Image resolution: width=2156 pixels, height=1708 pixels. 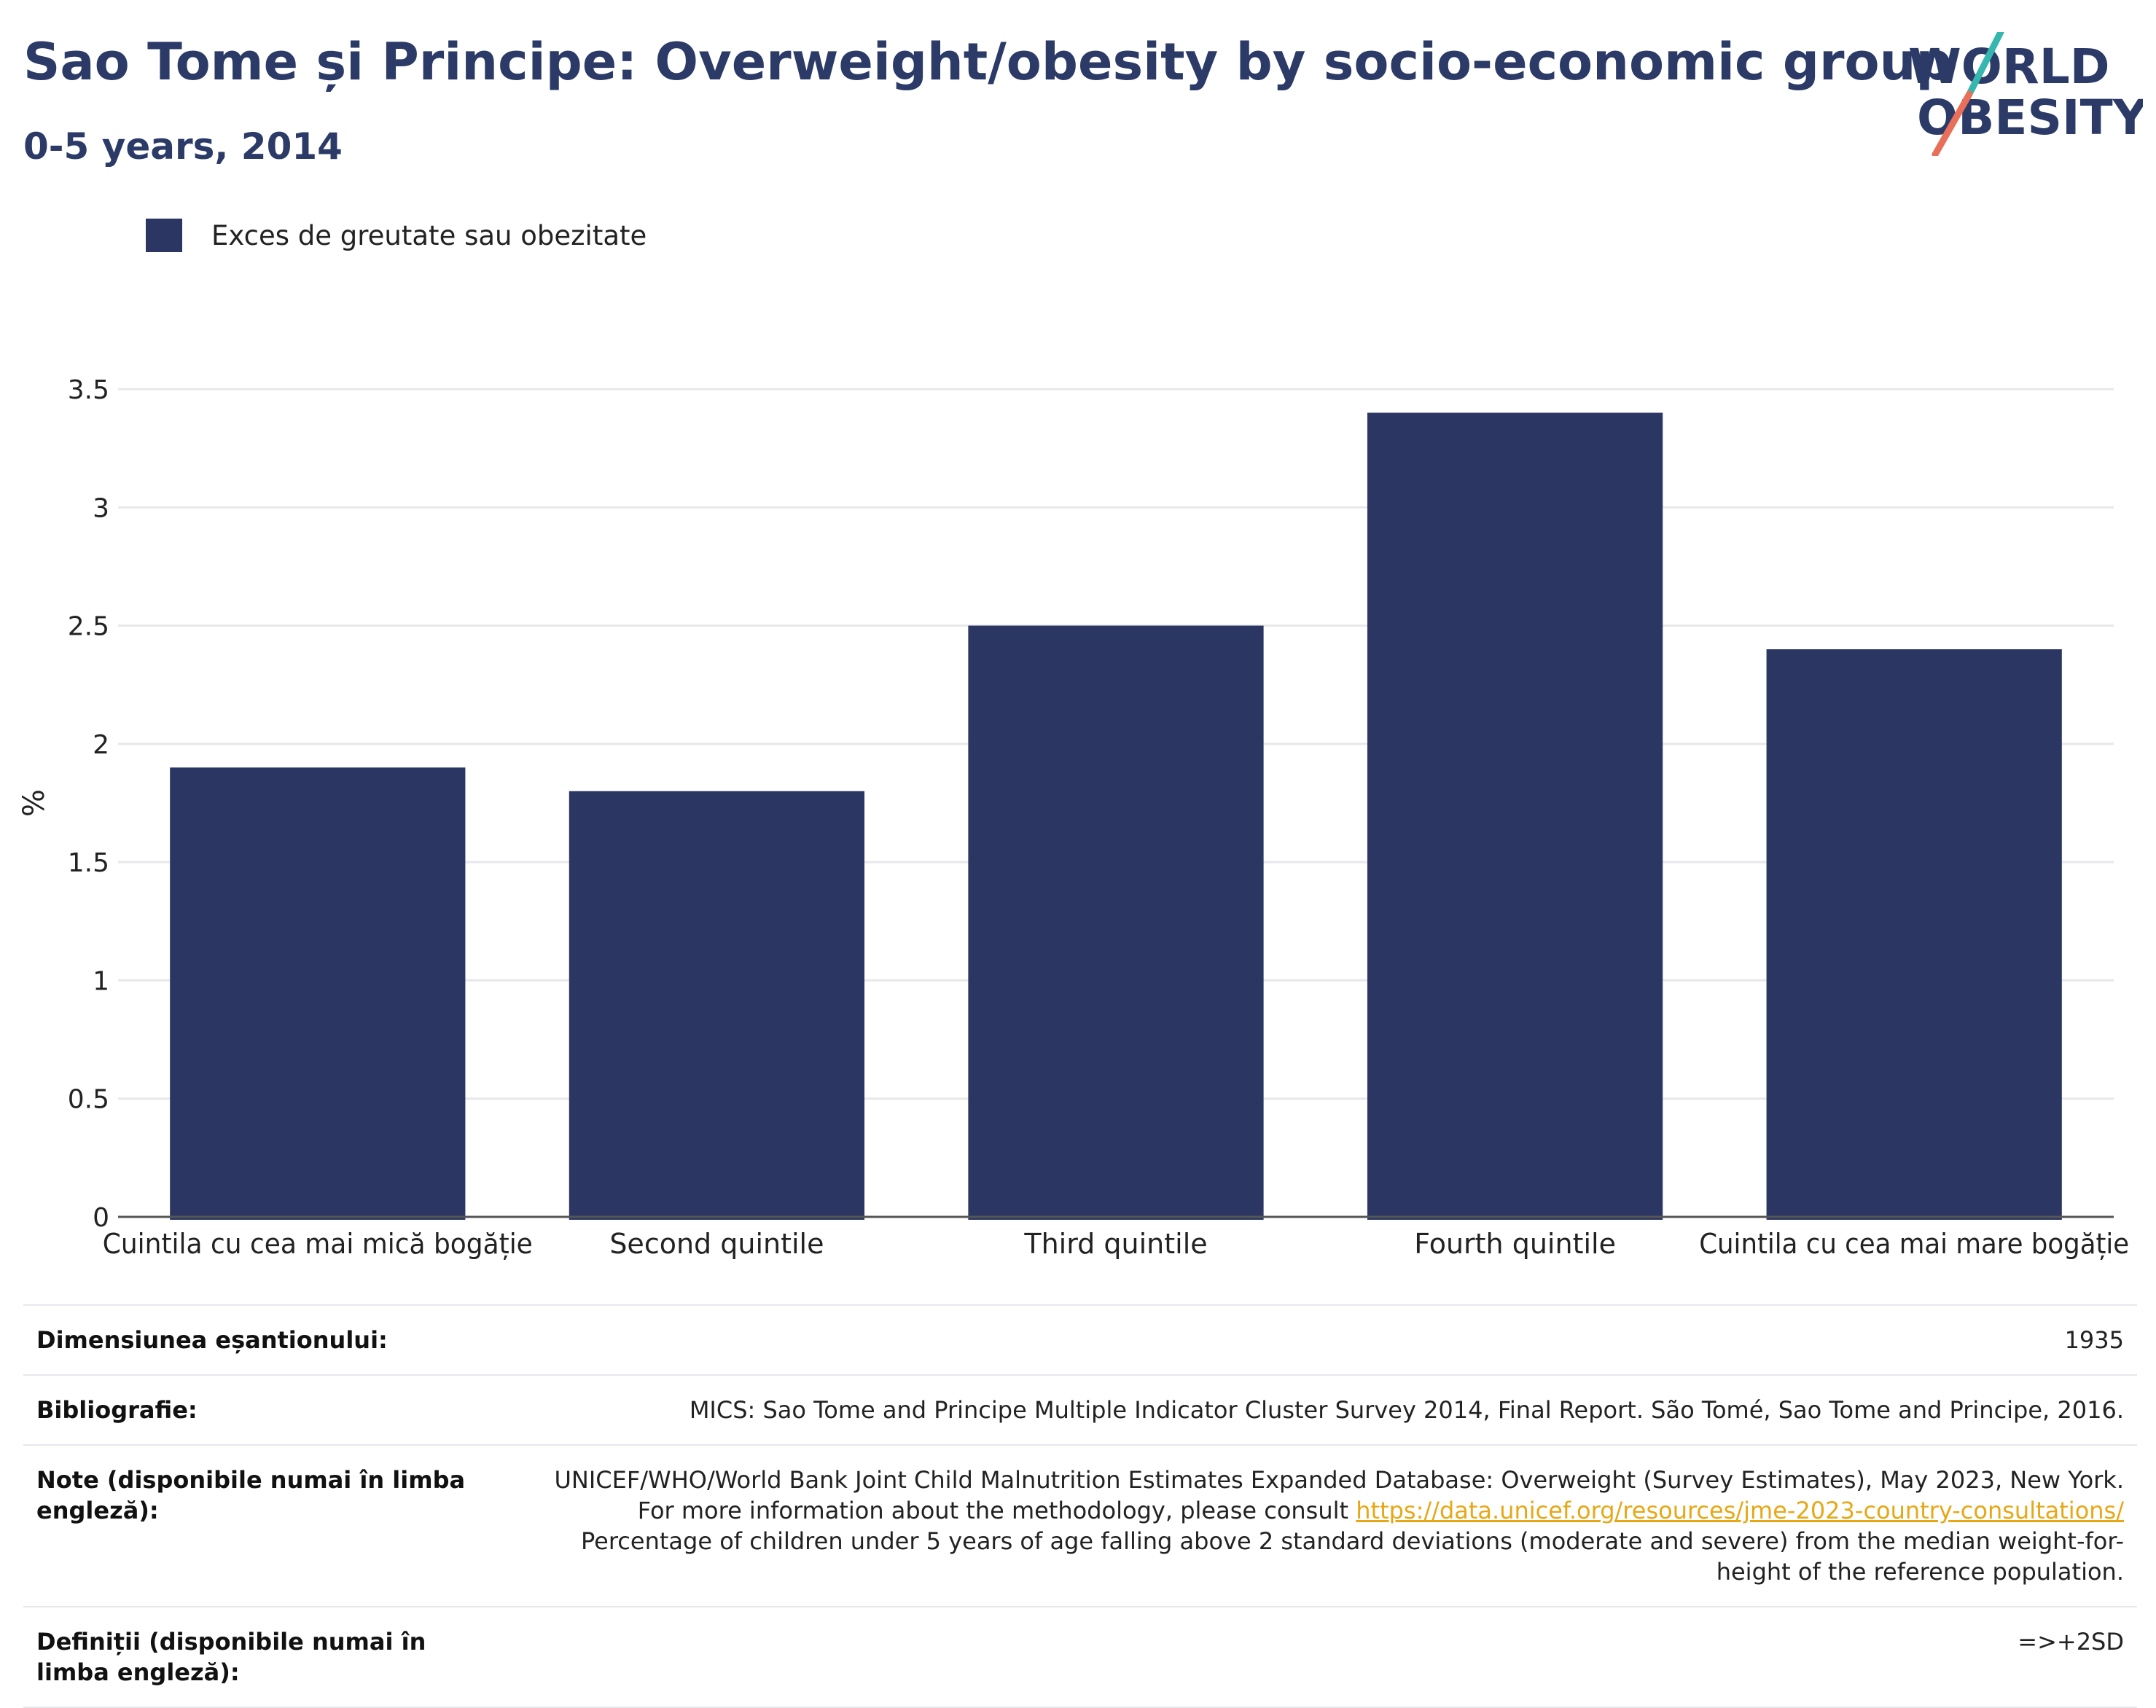 What do you see at coordinates (1515, 1244) in the screenshot?
I see `x-tick-label: Fourth quintile` at bounding box center [1515, 1244].